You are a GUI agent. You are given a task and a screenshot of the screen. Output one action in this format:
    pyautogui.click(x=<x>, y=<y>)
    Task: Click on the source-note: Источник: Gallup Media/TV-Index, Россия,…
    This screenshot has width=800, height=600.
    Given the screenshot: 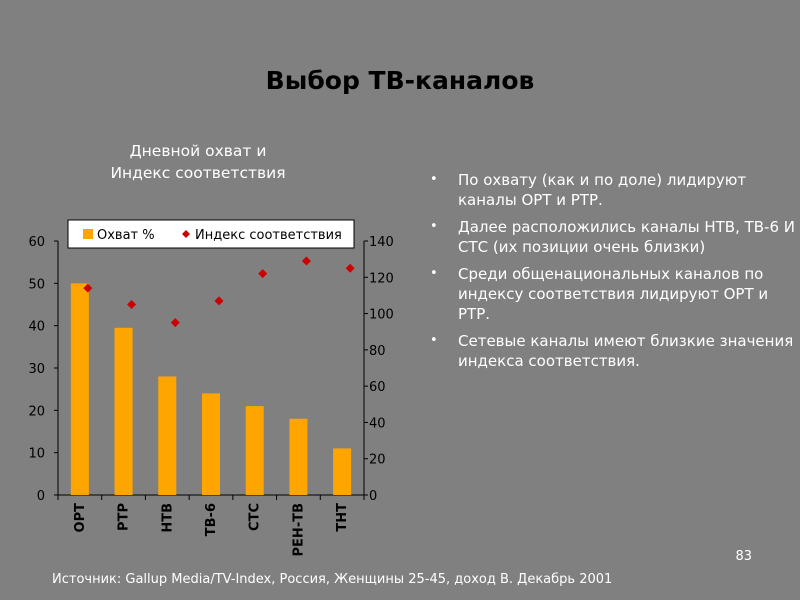 What is the action you would take?
    pyautogui.click(x=332, y=579)
    